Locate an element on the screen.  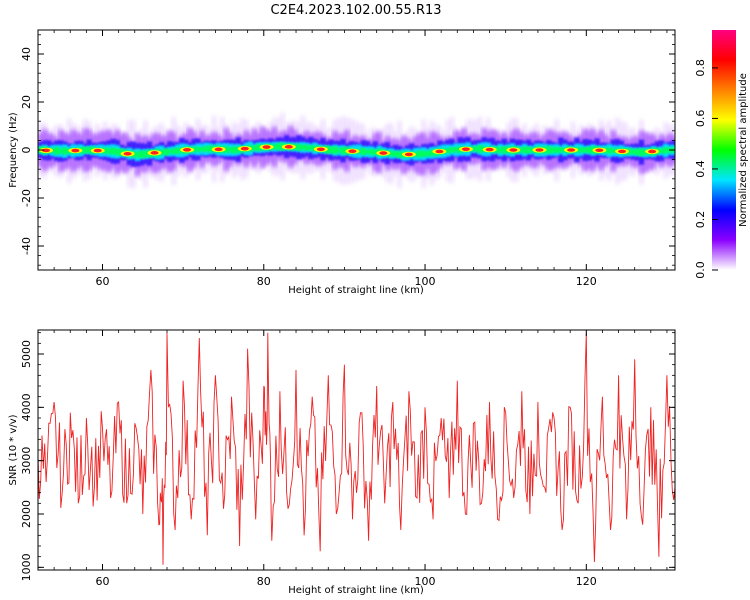
y-tick-label: -40 is located at coordinates (26, 246).